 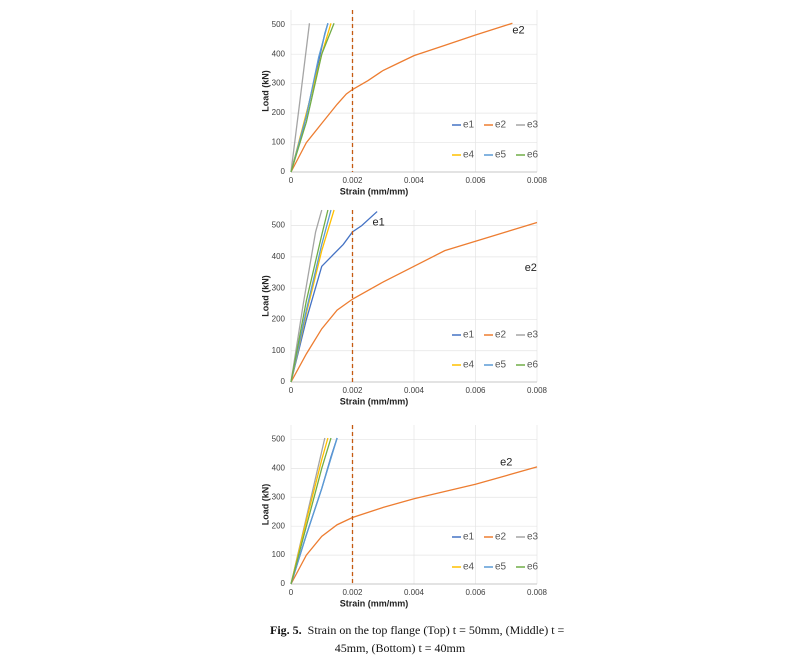 What do you see at coordinates (378, 222) in the screenshot?
I see `annotation: e1` at bounding box center [378, 222].